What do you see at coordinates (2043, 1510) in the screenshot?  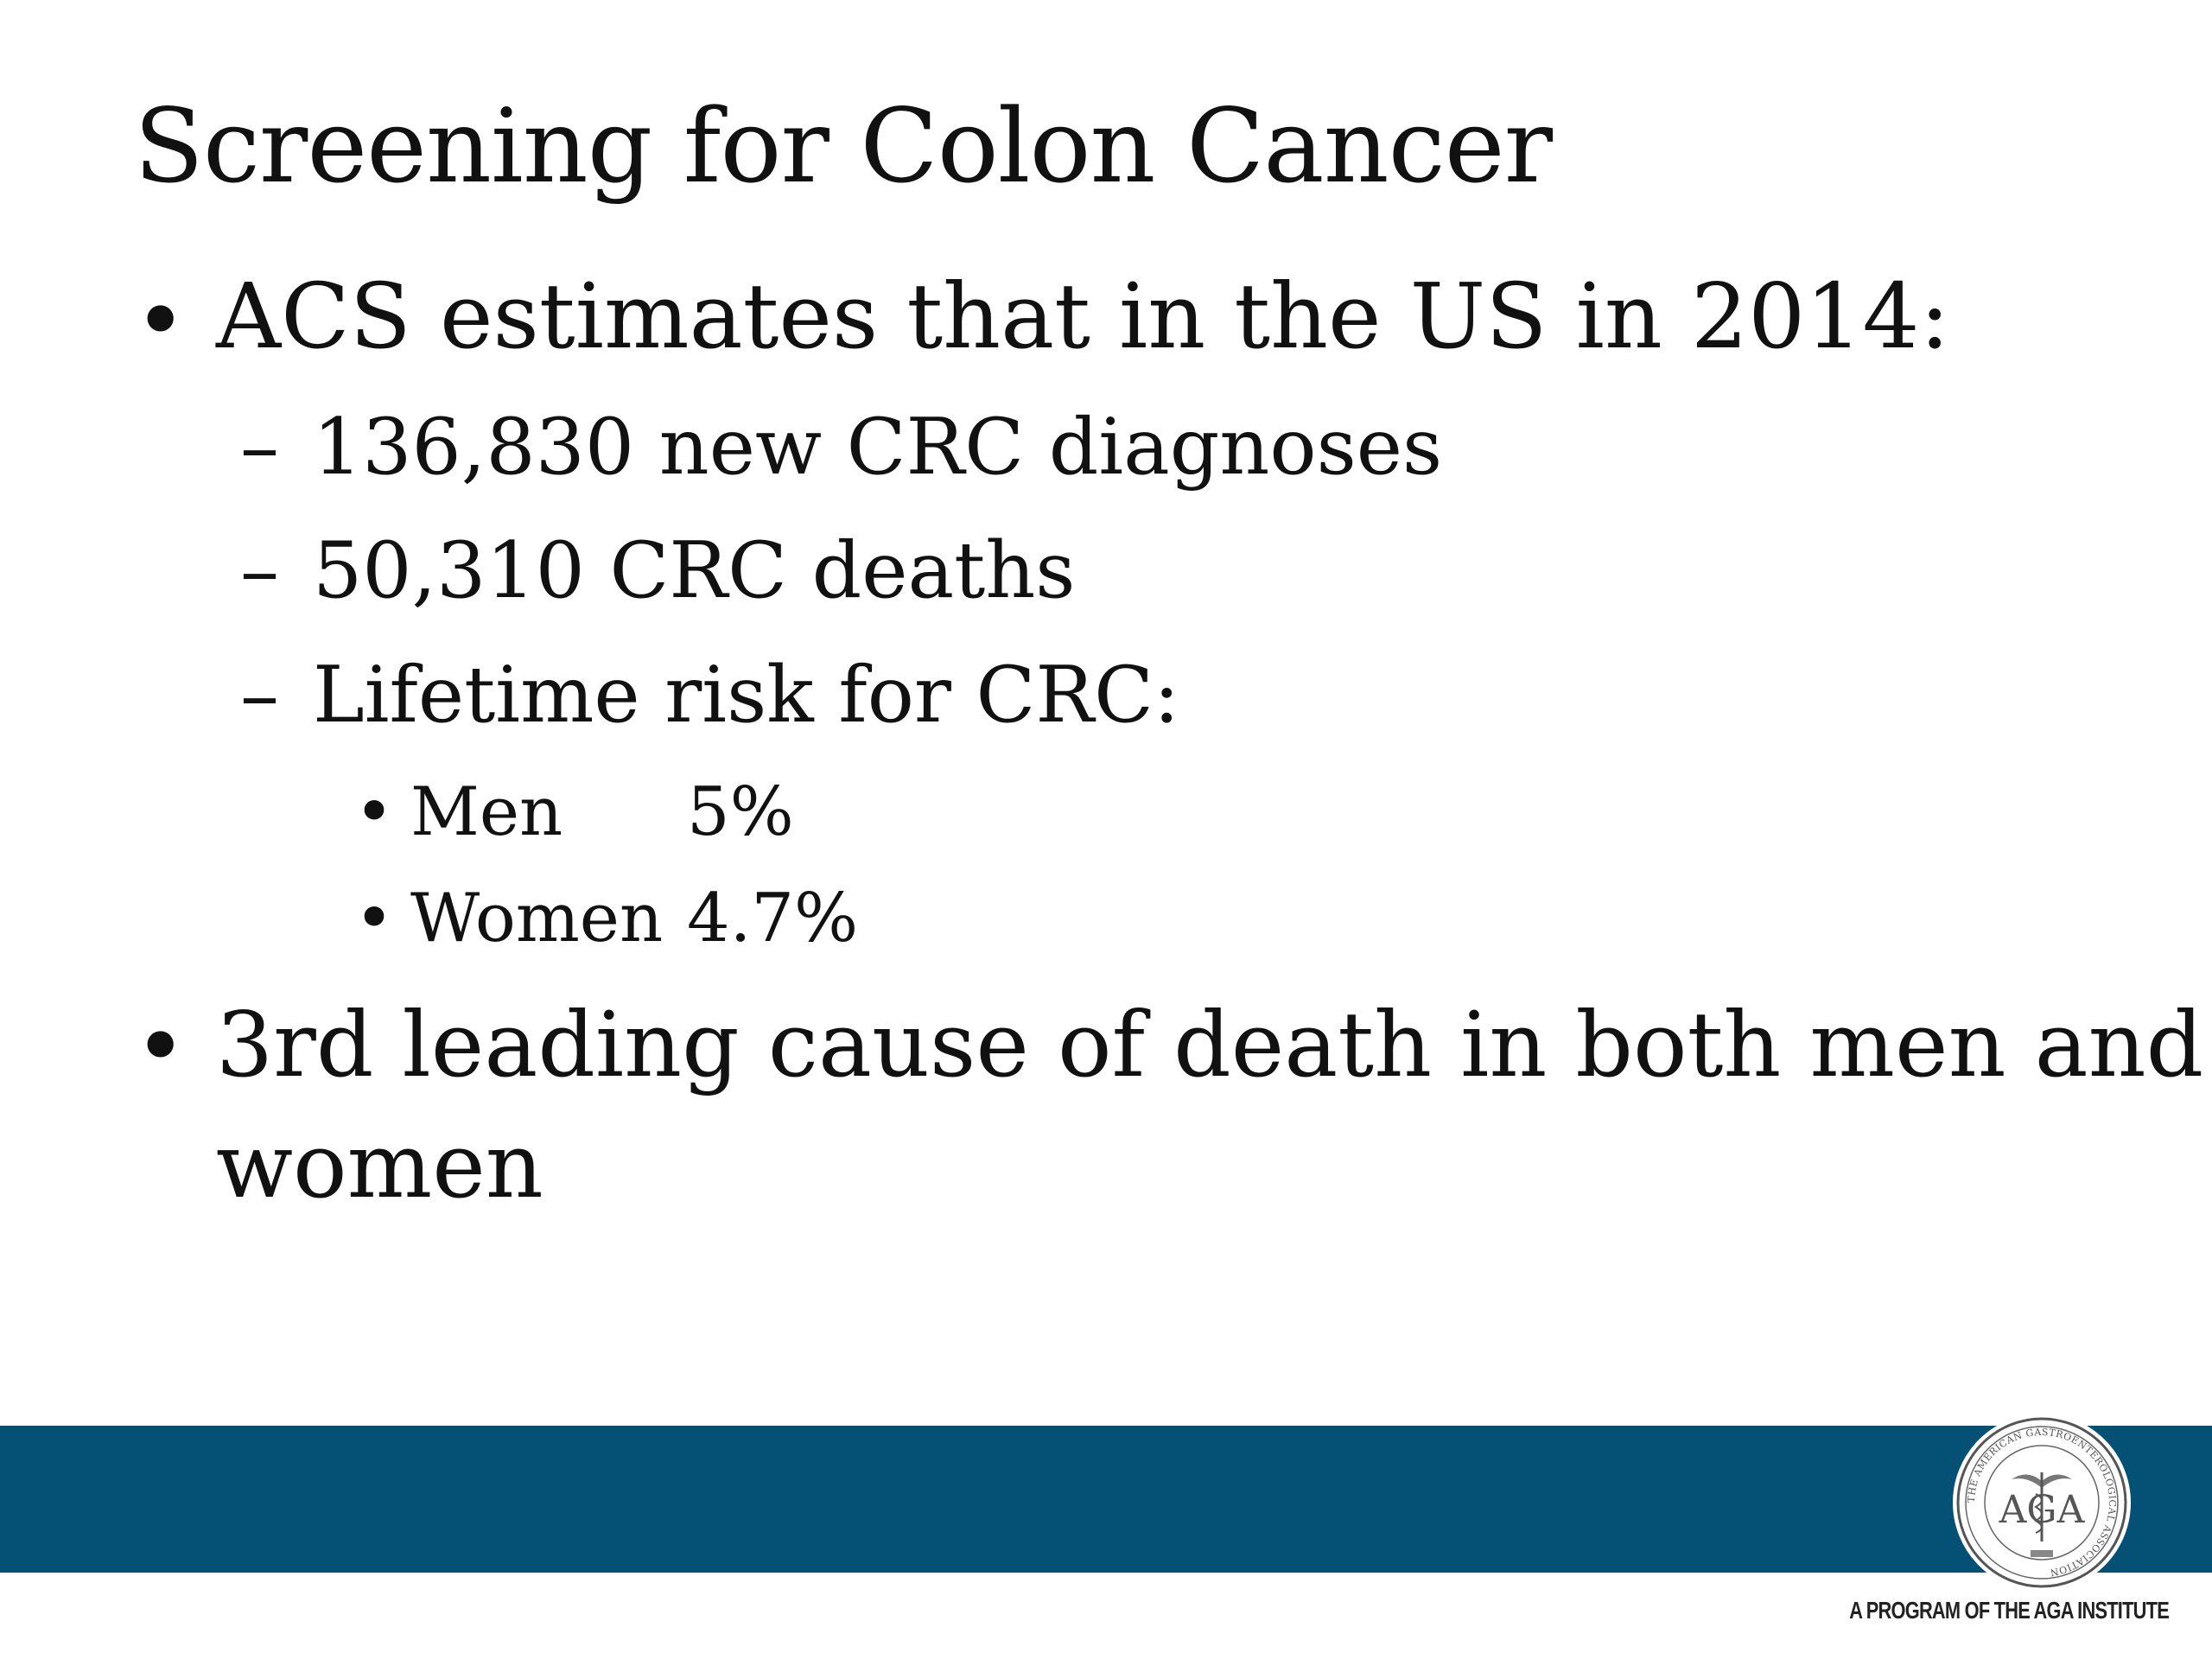 I see `seal-letters: AGA` at bounding box center [2043, 1510].